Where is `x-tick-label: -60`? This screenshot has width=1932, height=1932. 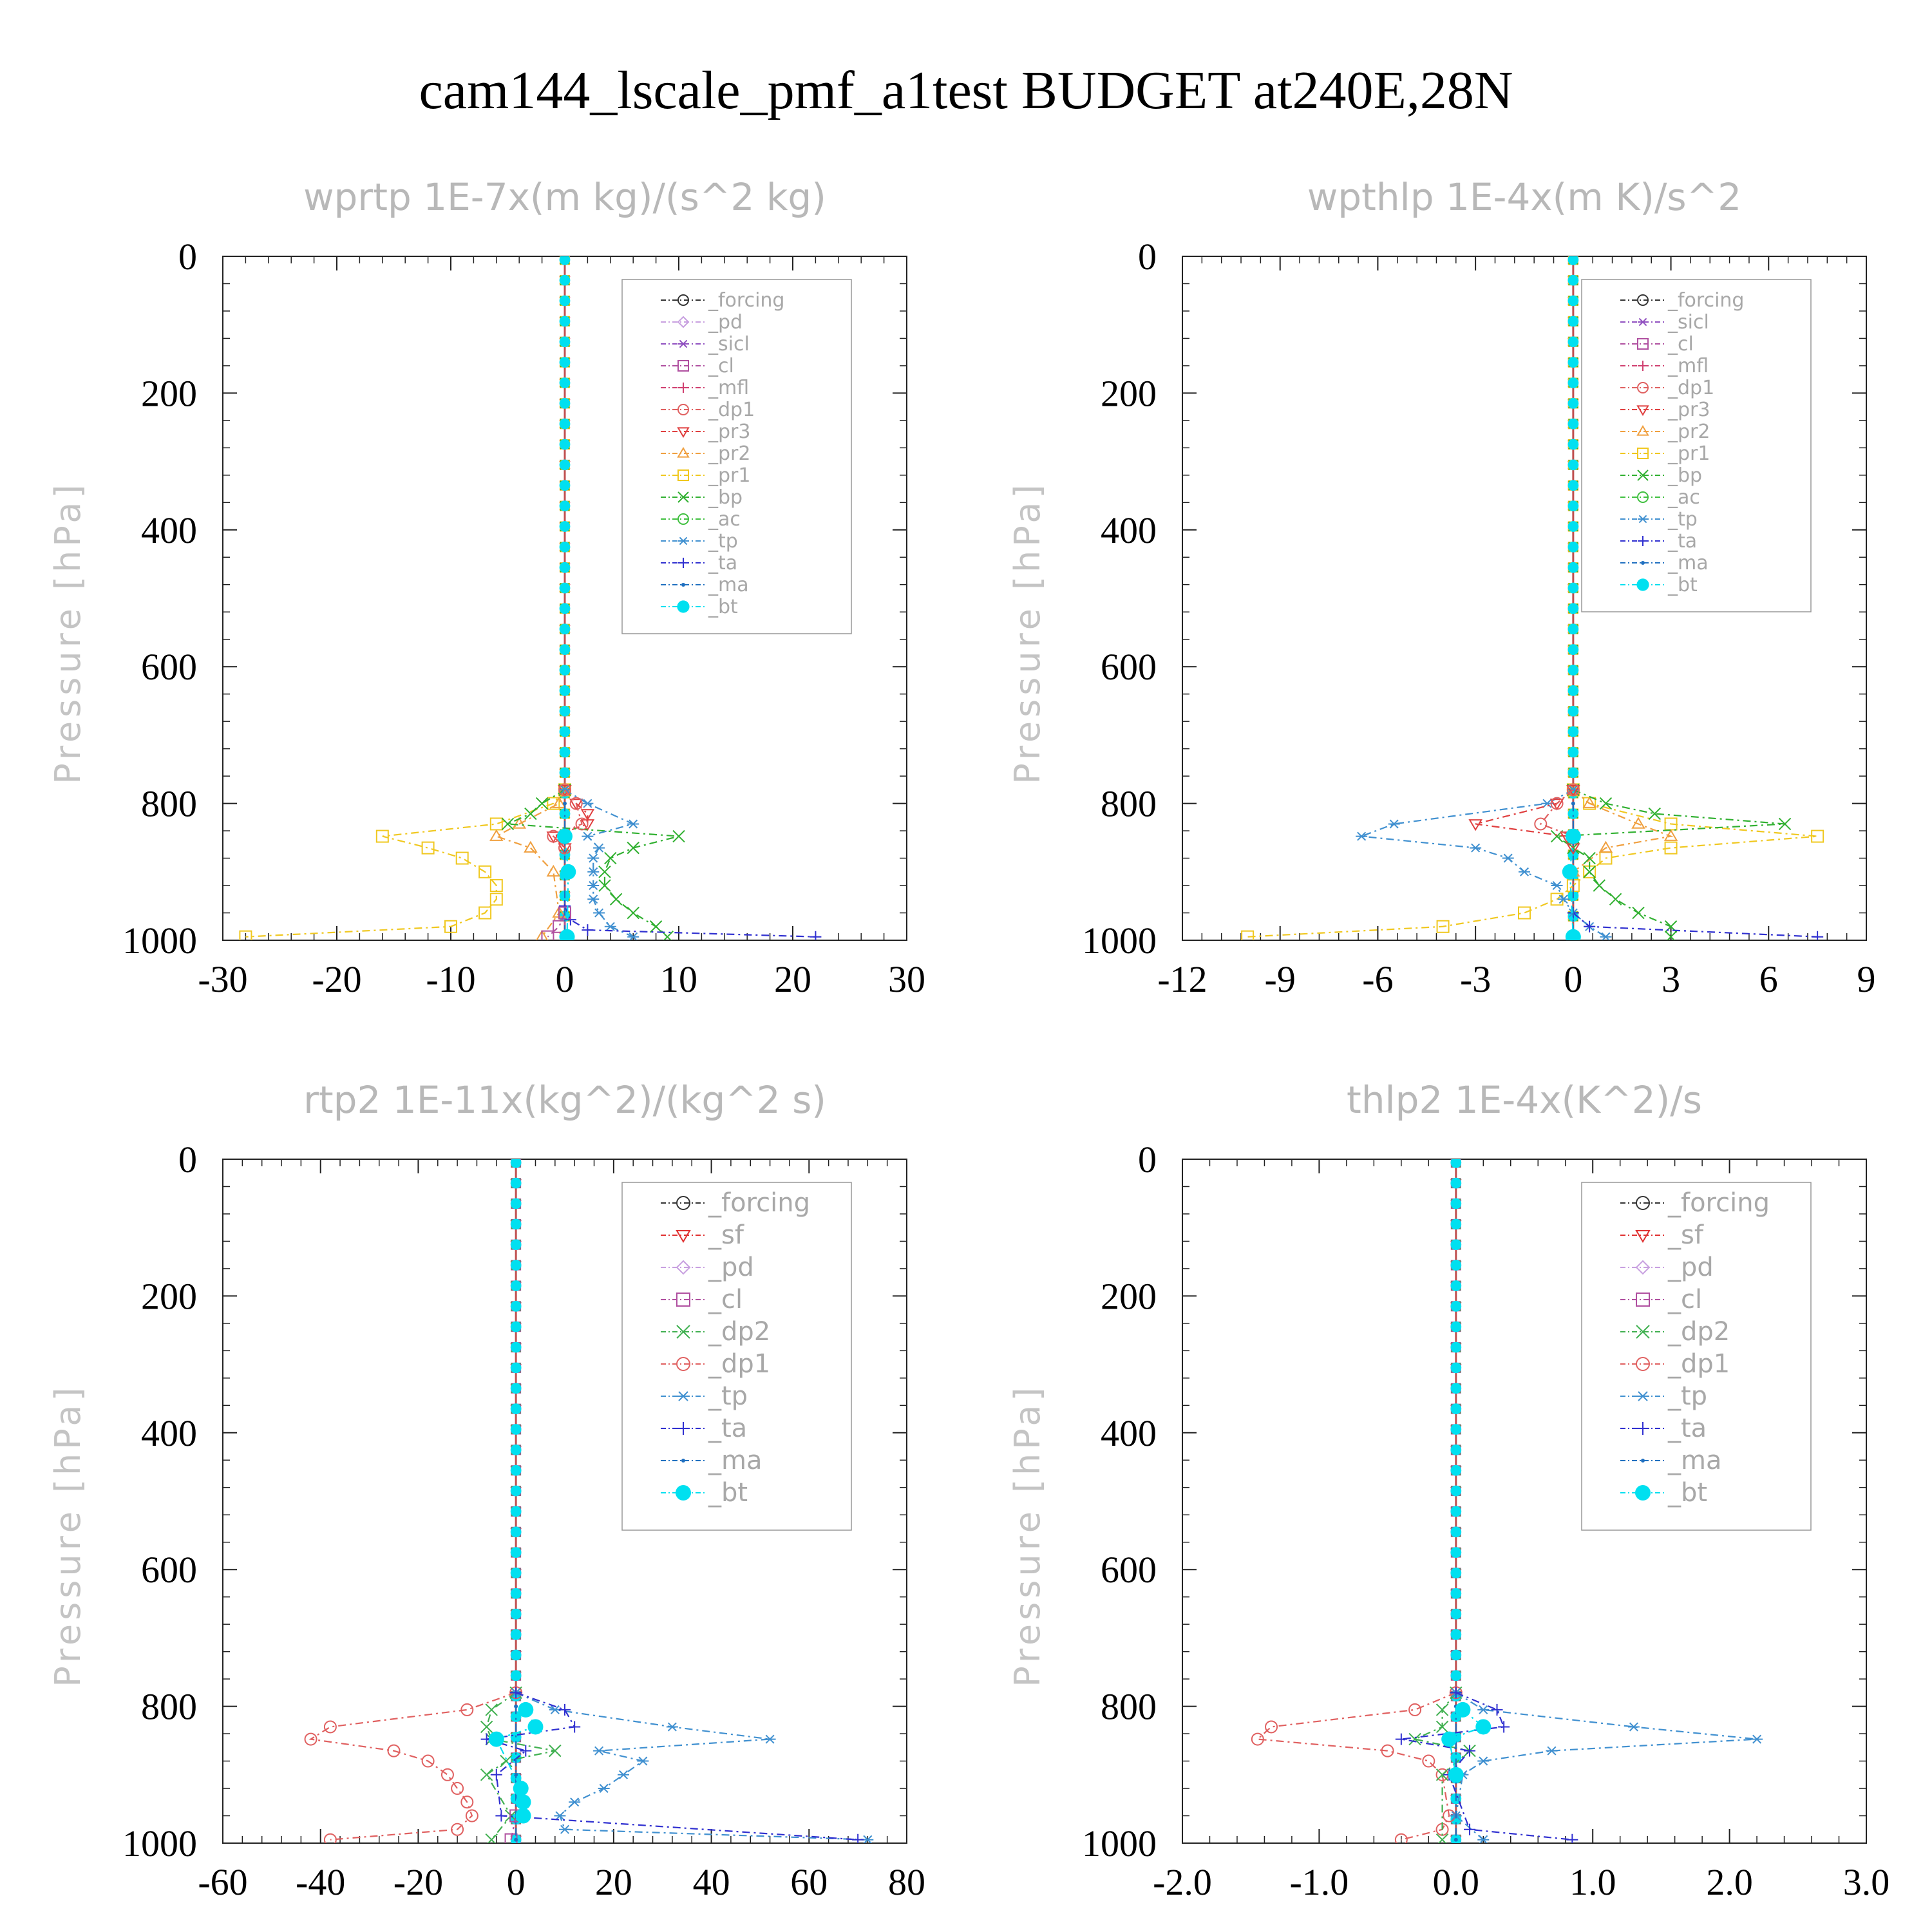 x-tick-label: -60 is located at coordinates (223, 1882).